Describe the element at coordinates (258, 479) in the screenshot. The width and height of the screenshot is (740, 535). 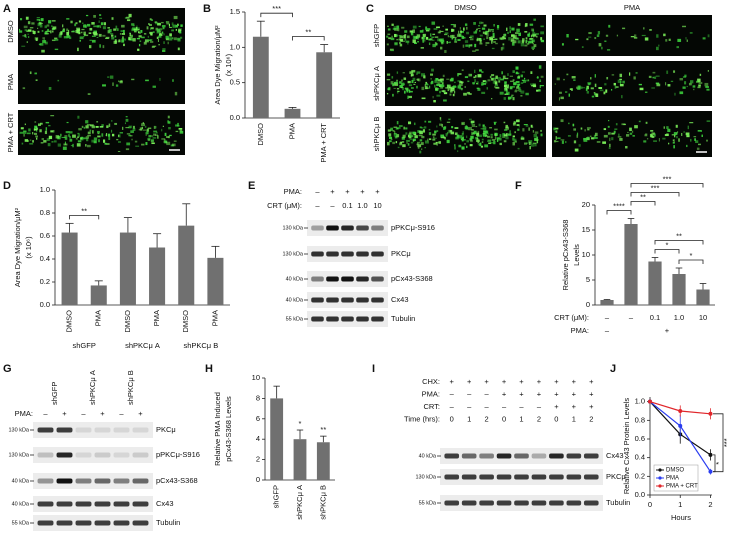
I see `y-tick-label: 0` at that location.